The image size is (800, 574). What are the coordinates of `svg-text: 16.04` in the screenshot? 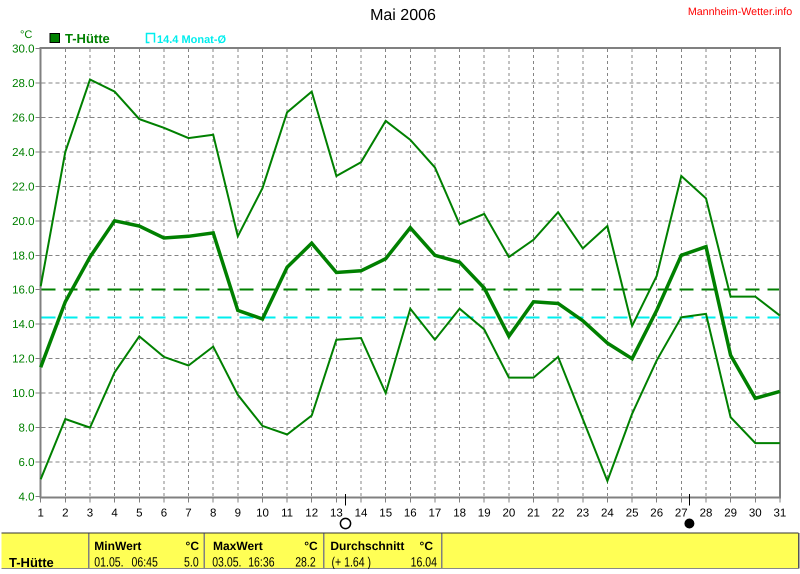 It's located at (424, 562).